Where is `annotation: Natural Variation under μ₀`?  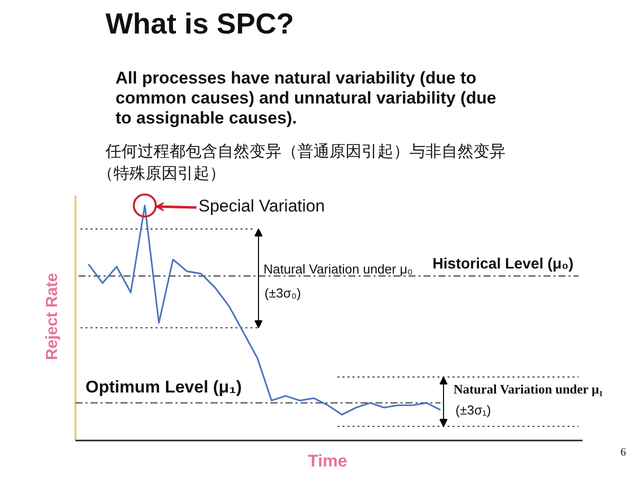 annotation: Natural Variation under μ₀ is located at coordinates (338, 269).